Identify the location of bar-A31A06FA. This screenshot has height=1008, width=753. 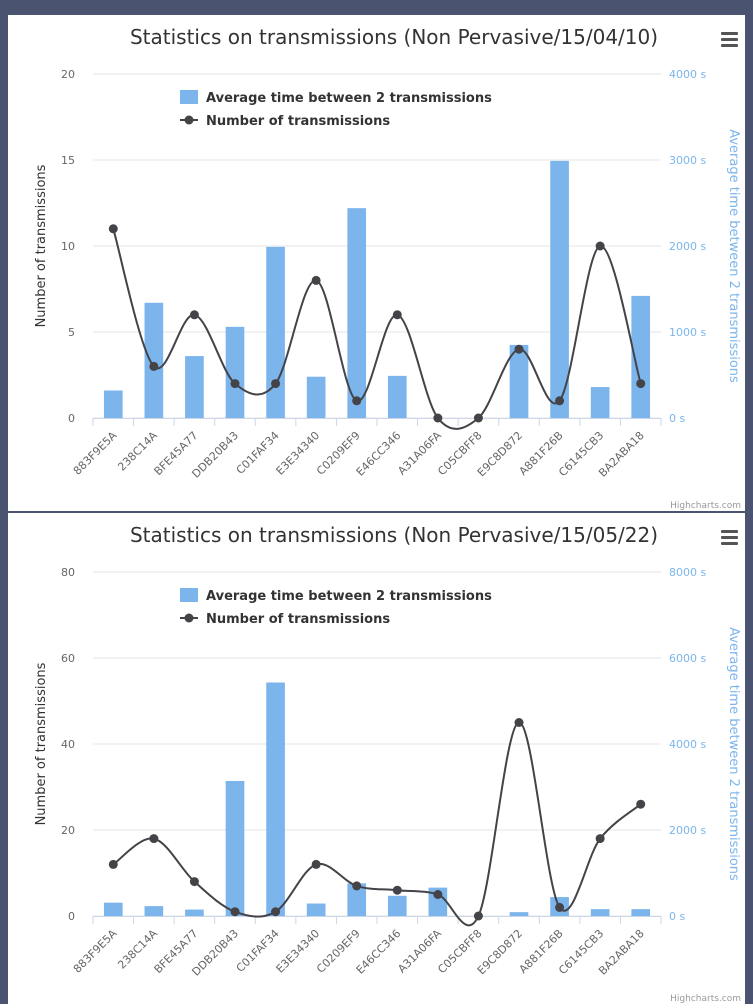
(438, 901).